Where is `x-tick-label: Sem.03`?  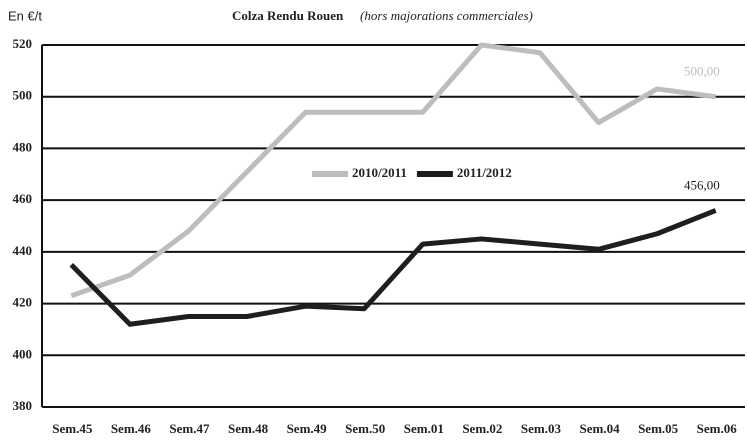
x-tick-label: Sem.03 is located at coordinates (541, 428).